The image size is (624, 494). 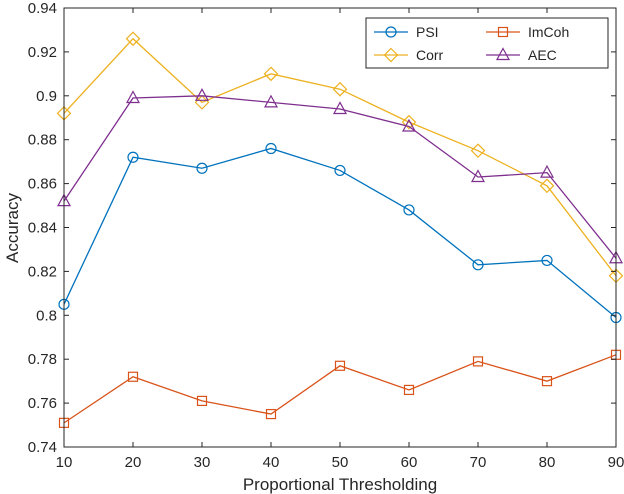 What do you see at coordinates (542, 55) in the screenshot?
I see `legend-label: AEC` at bounding box center [542, 55].